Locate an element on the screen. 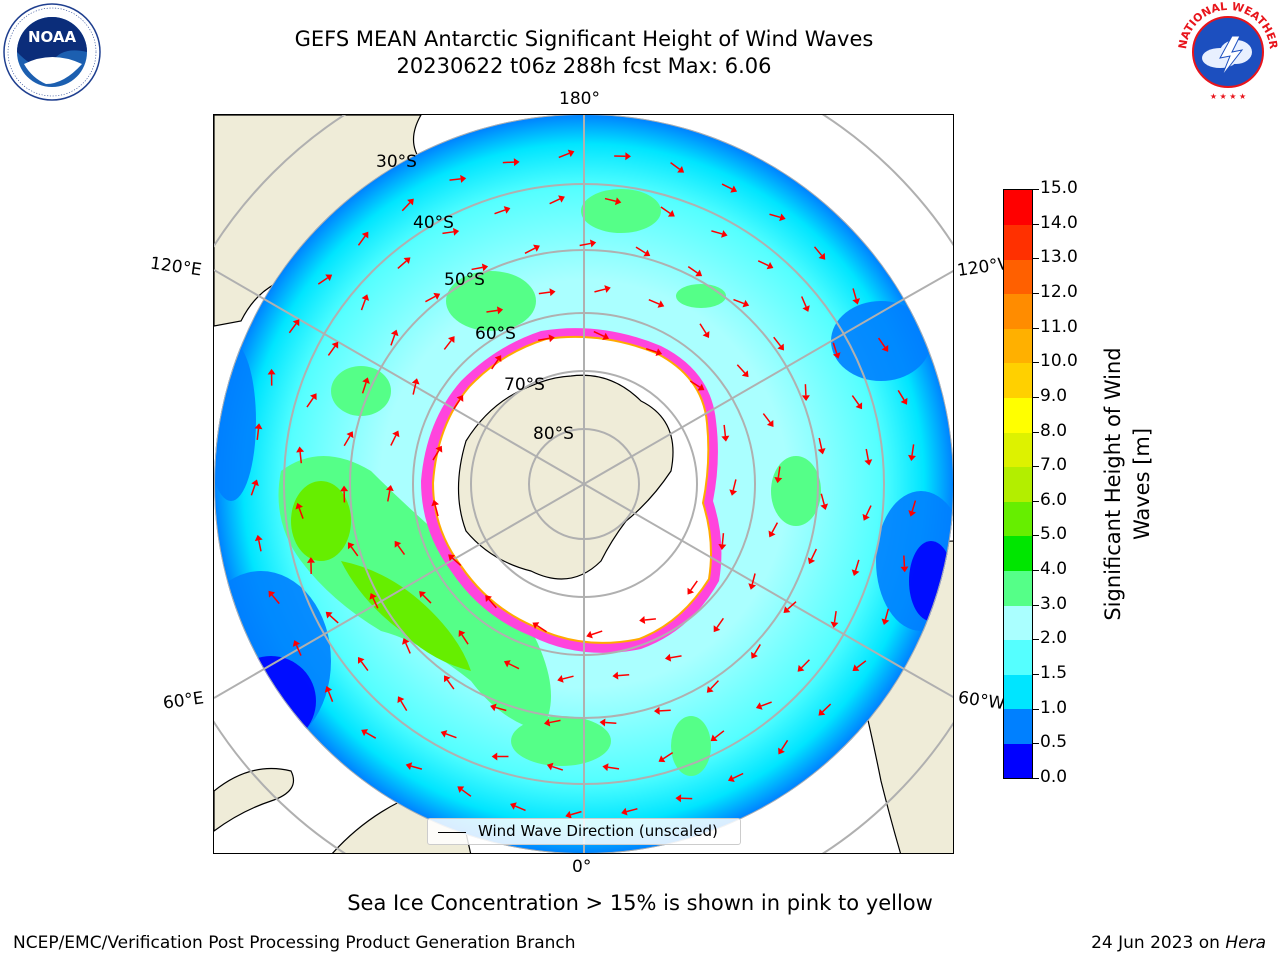  colorbar is located at coordinates (1018, 484).